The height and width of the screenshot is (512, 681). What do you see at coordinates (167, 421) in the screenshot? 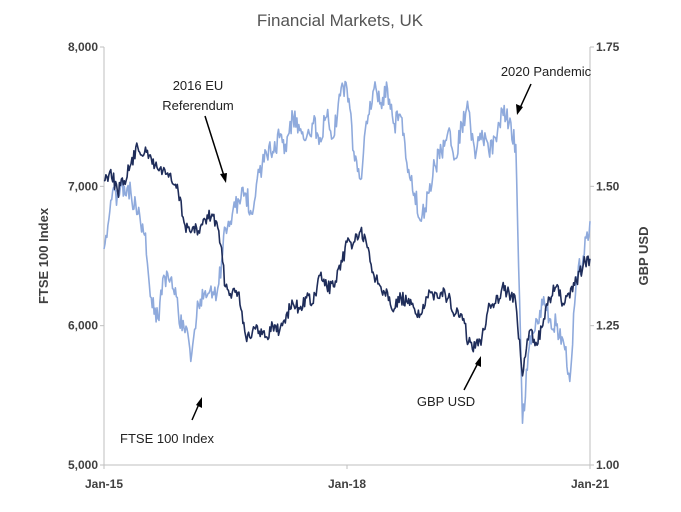
I see `annotation-ftse: FTSE 100 Index` at bounding box center [167, 421].